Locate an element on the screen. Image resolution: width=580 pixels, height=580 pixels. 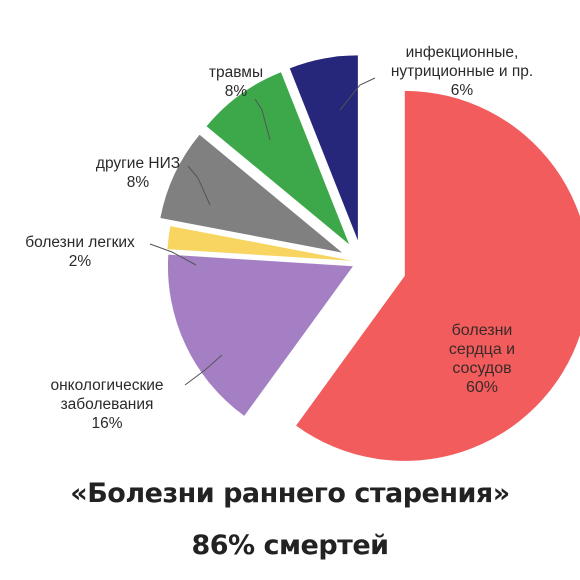
slice-4-label-line-0: травмы is located at coordinates (236, 72).